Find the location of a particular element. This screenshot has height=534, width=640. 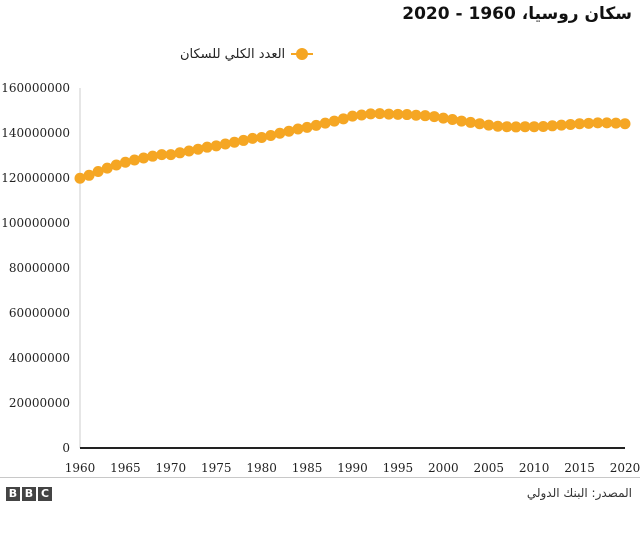

bbc-logo: B B C is located at coordinates (29, 494).